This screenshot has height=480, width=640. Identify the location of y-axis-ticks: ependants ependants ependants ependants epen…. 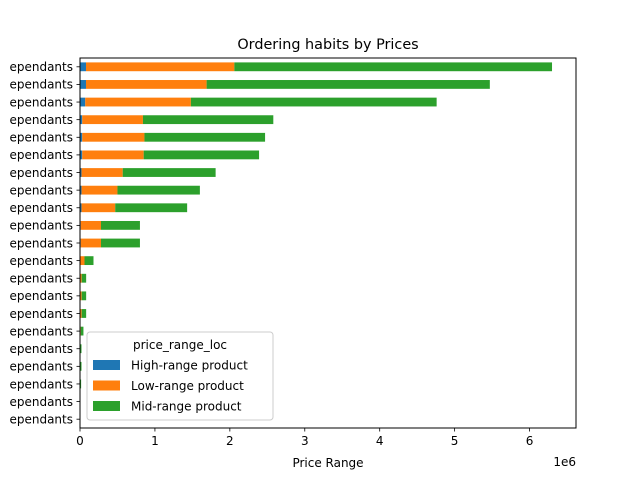
(44, 243).